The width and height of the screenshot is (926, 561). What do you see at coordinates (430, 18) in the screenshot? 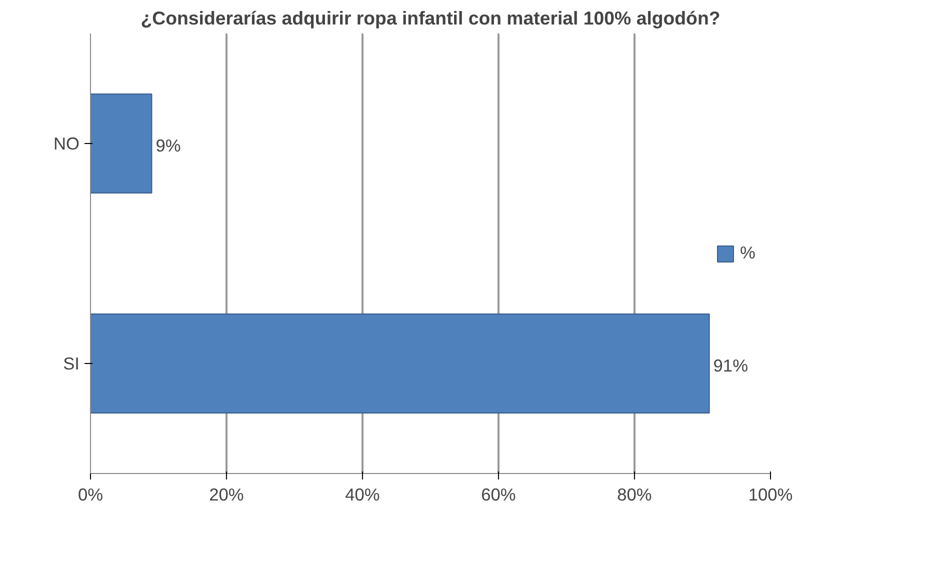
I see `chart-title: ¿Considerarías adquirir ropa infantil con material 100% algodón?` at bounding box center [430, 18].